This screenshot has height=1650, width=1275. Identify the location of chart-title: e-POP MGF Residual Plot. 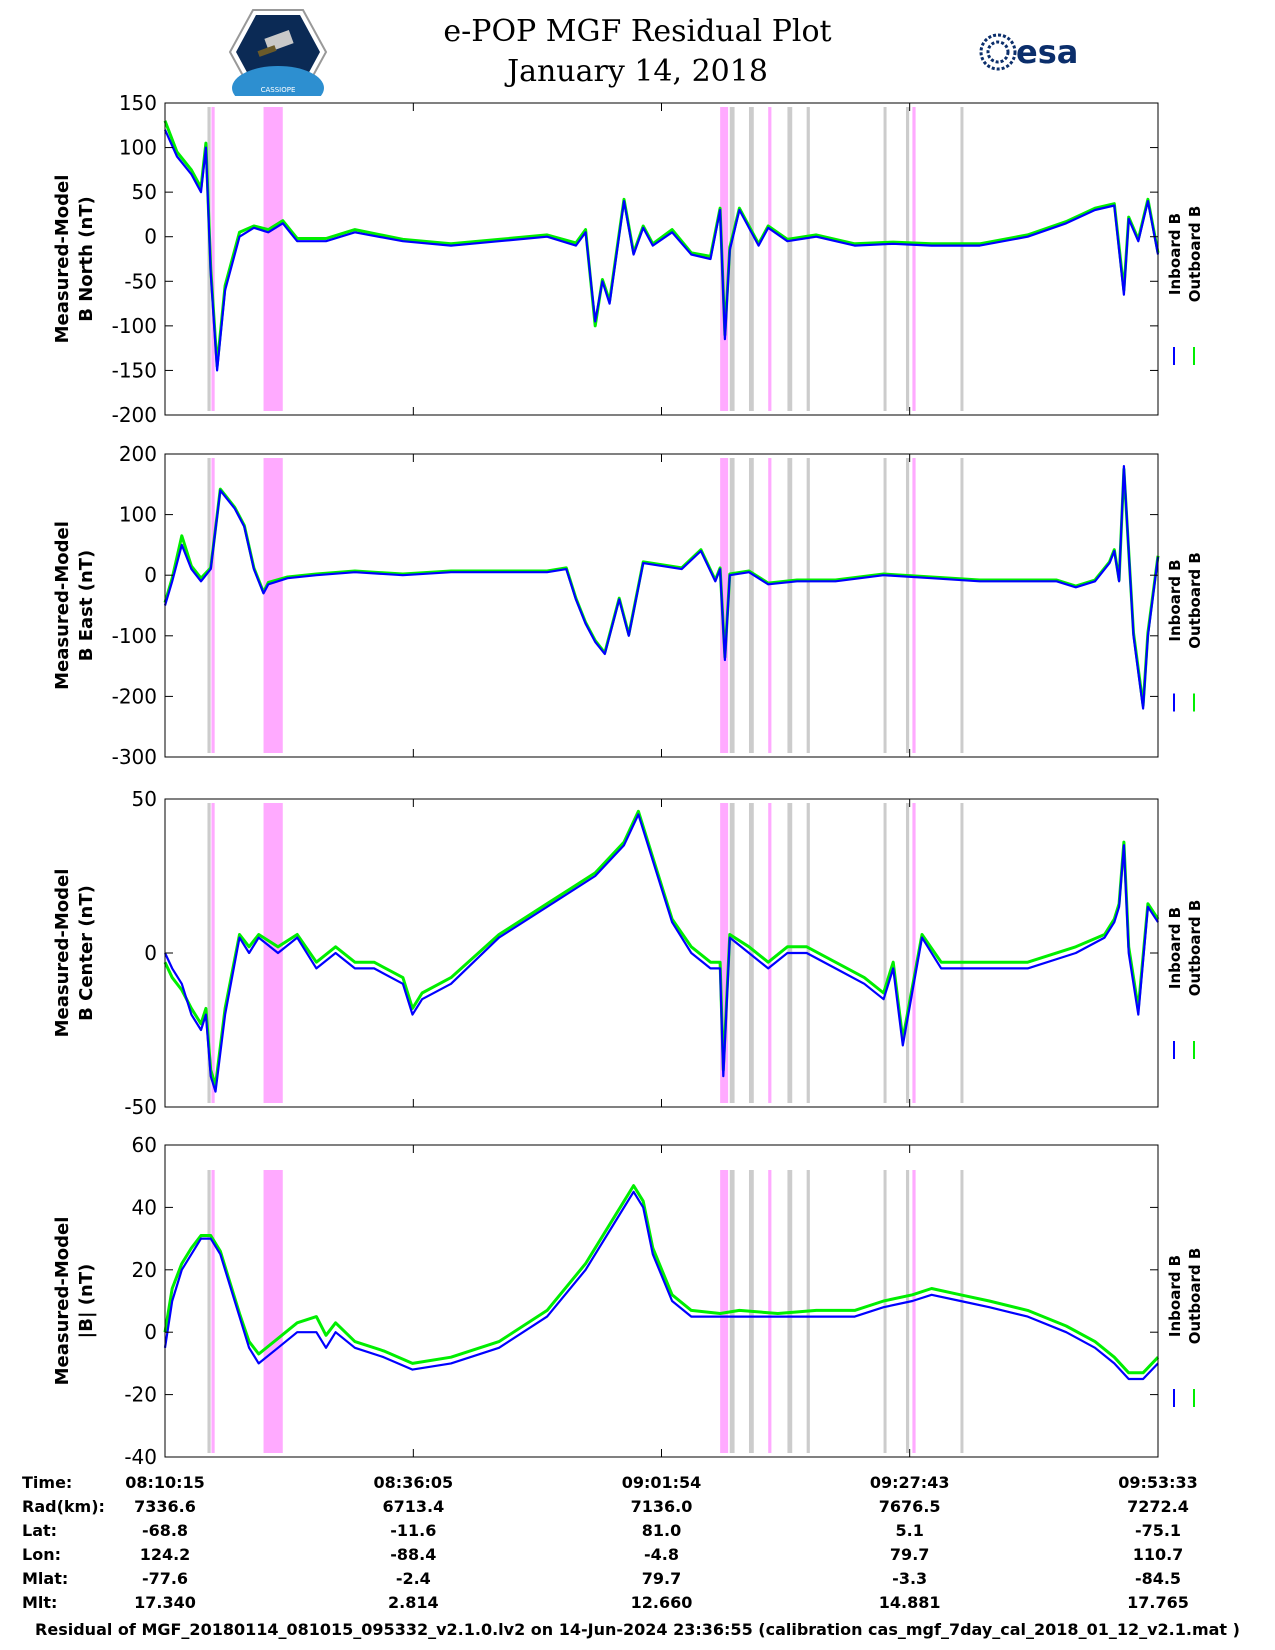
(637, 31).